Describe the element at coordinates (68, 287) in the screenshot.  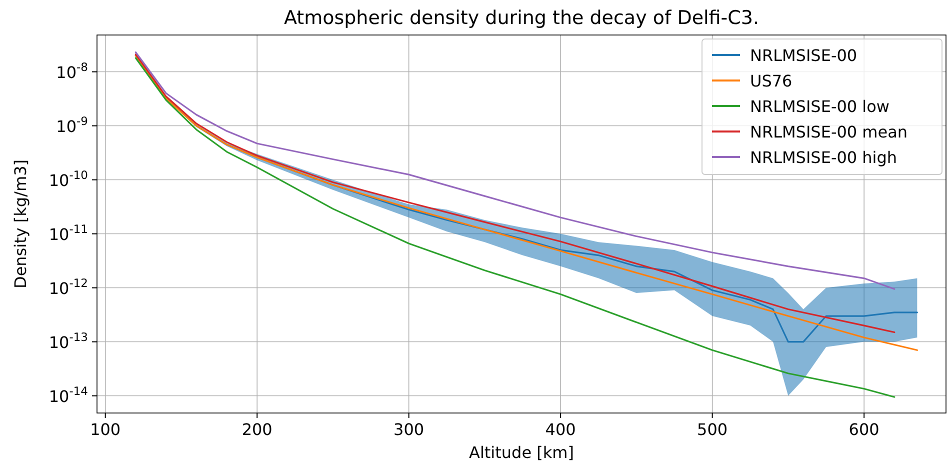
I see `y-tick-label: 10$^{-12}$` at that location.